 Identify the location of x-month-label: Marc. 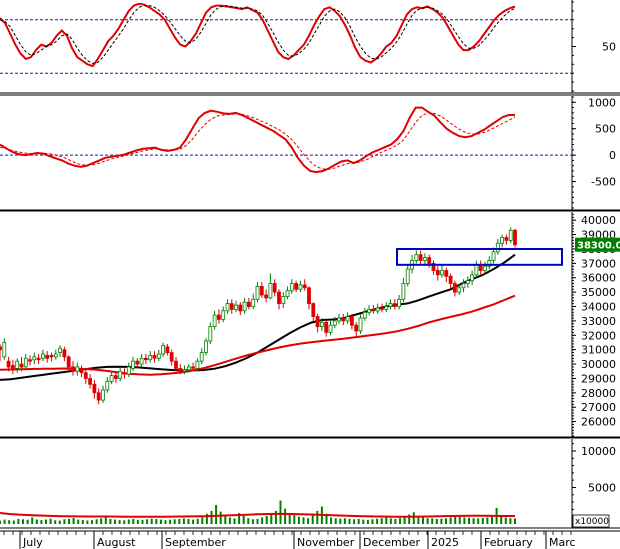
(562, 542).